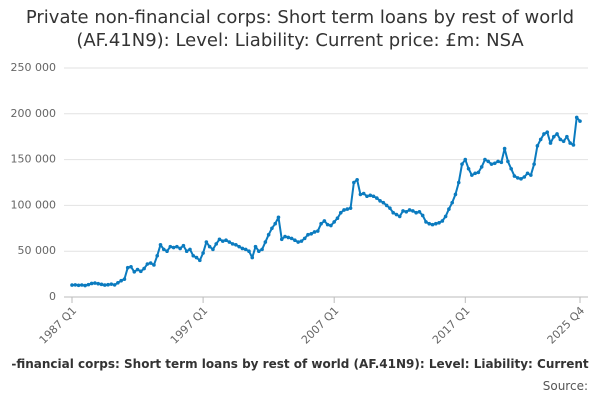 The image size is (600, 400). What do you see at coordinates (320, 325) in the screenshot?
I see `x-tick-label: 2007 Q1` at bounding box center [320, 325].